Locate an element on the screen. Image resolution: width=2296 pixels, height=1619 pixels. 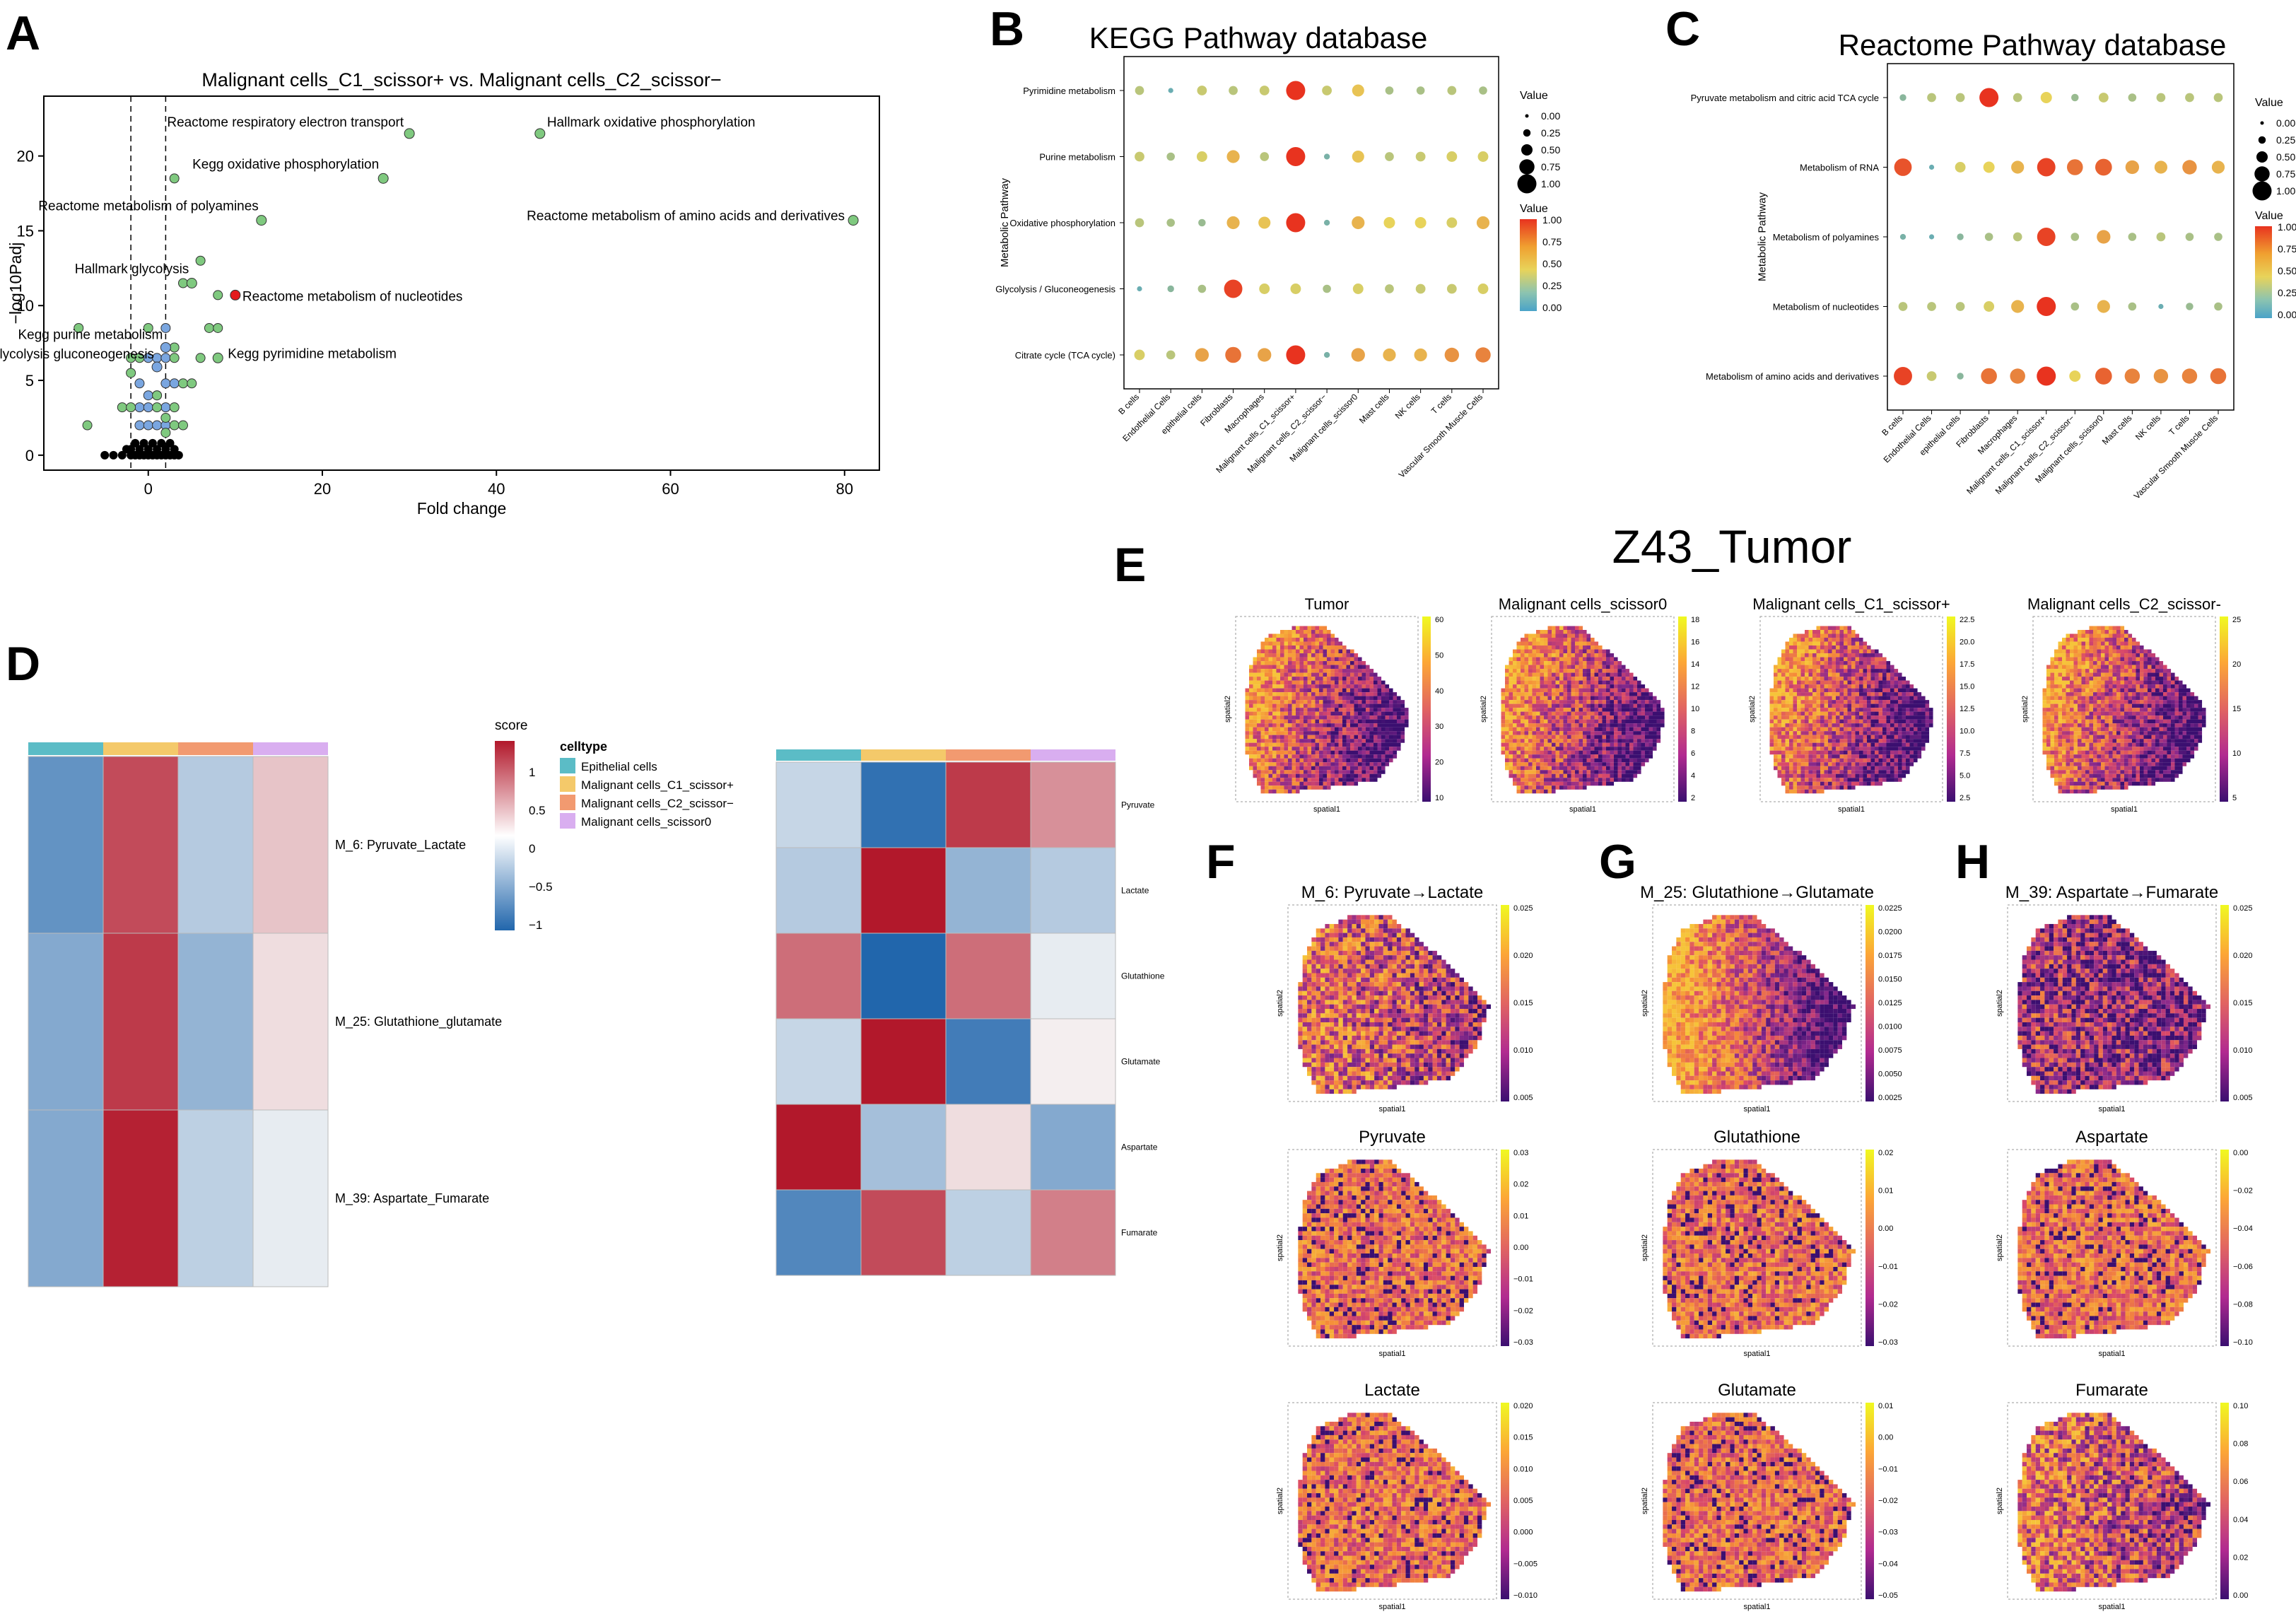
row-label: Pyrimidine metabolism is located at coordinates (1069, 91).